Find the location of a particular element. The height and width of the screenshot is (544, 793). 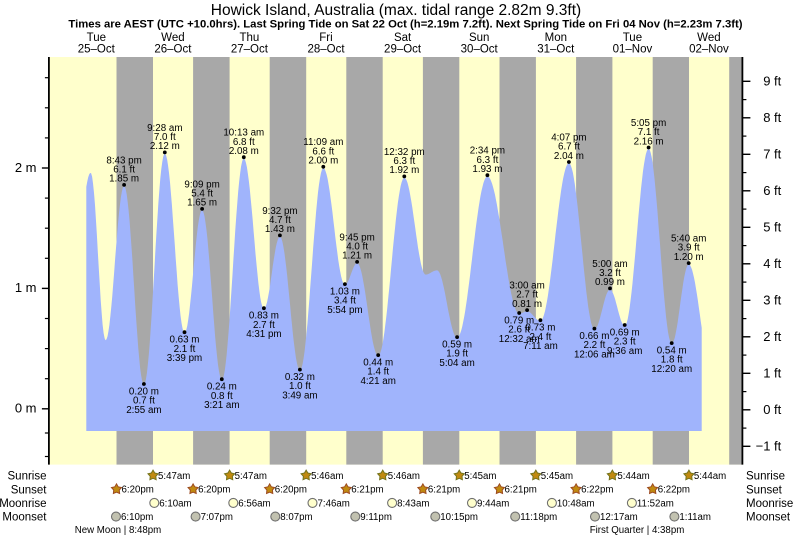

svg-text: 1 m is located at coordinates (26, 287).